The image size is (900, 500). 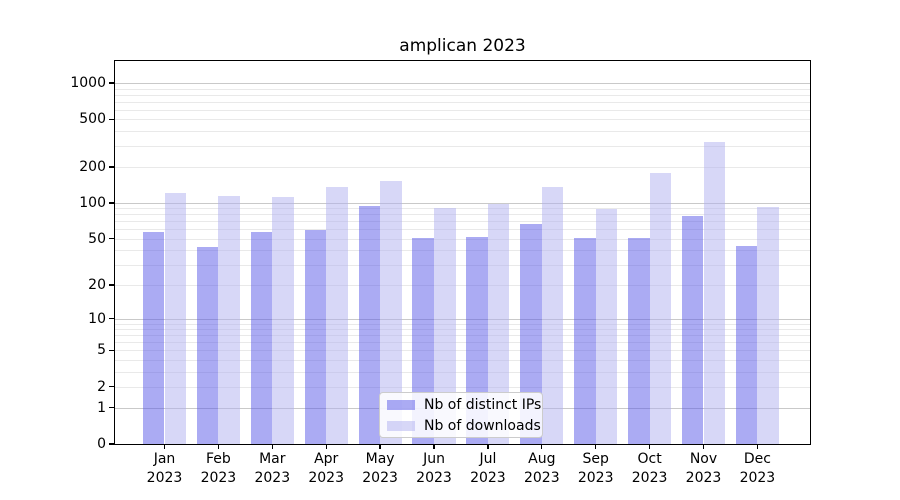 I want to click on bar-distinct-ips-apr, so click(x=315, y=337).